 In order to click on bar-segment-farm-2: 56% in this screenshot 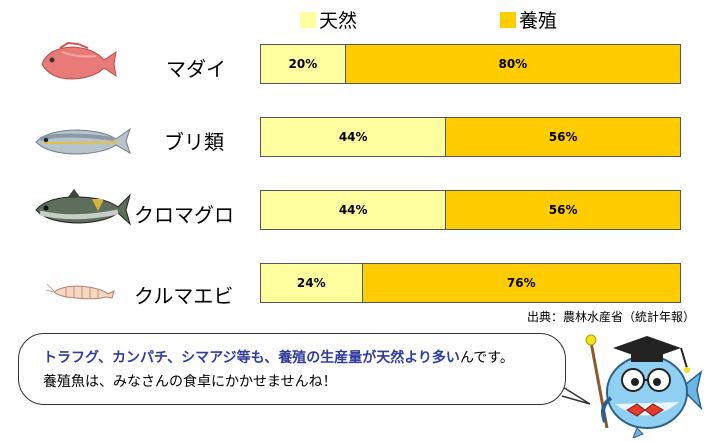, I will do `click(562, 210)`.